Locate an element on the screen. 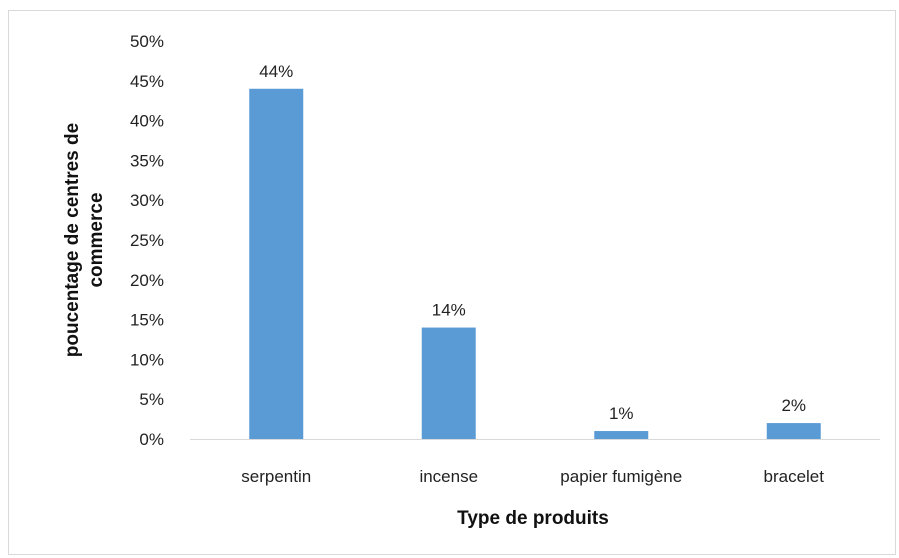  y-axis-title-line-2: commerce is located at coordinates (96, 239).